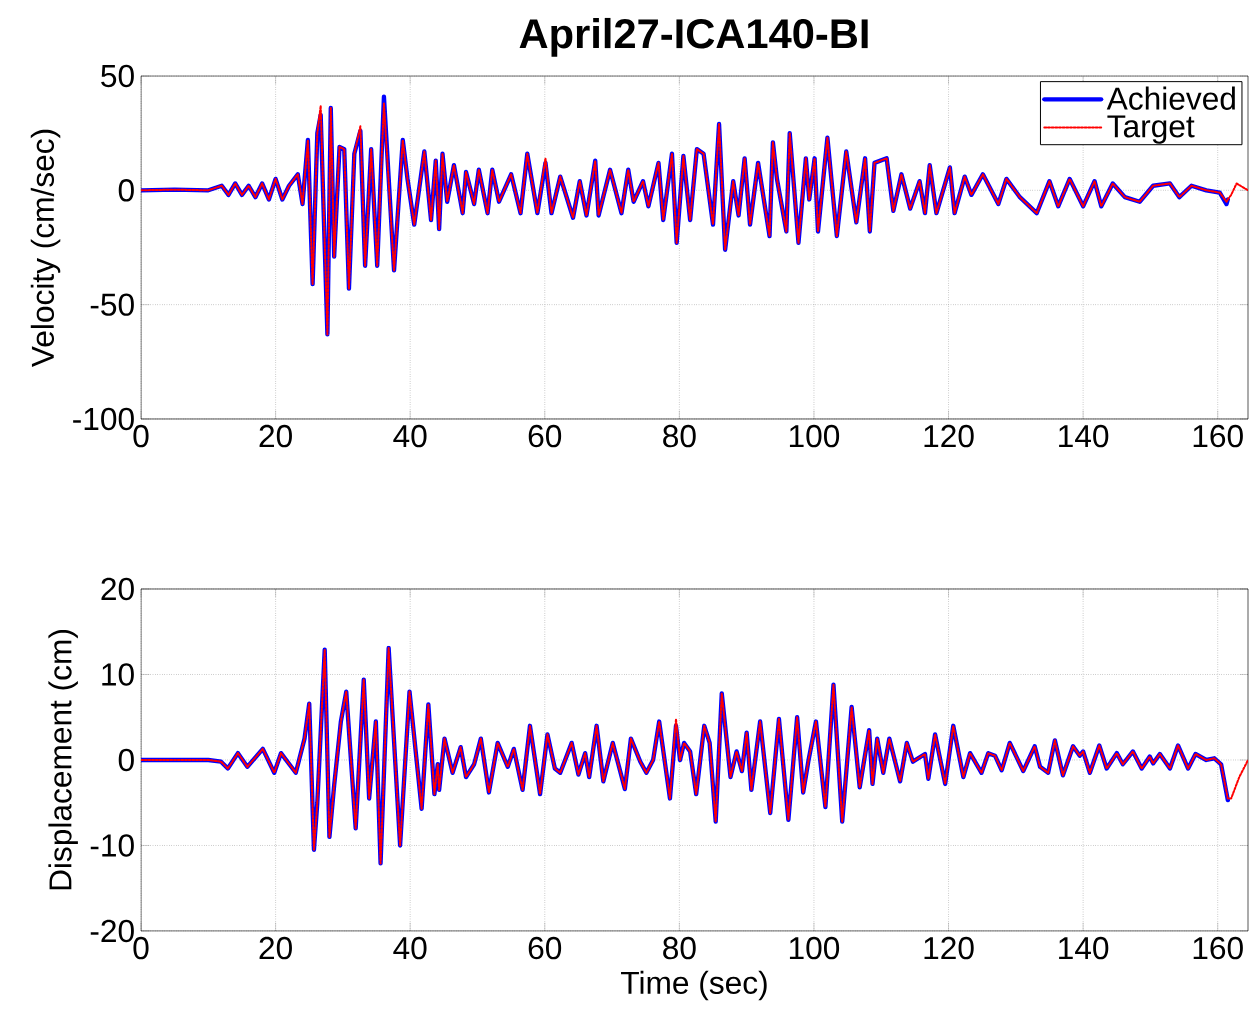 This screenshot has width=1249, height=1020. What do you see at coordinates (1170, 98) in the screenshot?
I see `legend-label: Achieved` at bounding box center [1170, 98].